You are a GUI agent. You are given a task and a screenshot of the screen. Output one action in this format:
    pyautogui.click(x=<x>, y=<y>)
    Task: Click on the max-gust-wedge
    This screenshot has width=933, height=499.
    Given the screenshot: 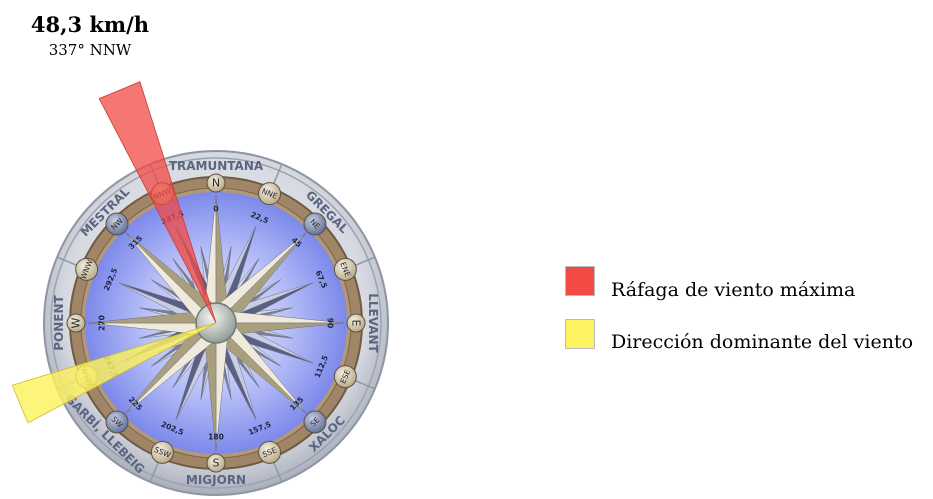 What is the action you would take?
    pyautogui.click(x=157, y=202)
    